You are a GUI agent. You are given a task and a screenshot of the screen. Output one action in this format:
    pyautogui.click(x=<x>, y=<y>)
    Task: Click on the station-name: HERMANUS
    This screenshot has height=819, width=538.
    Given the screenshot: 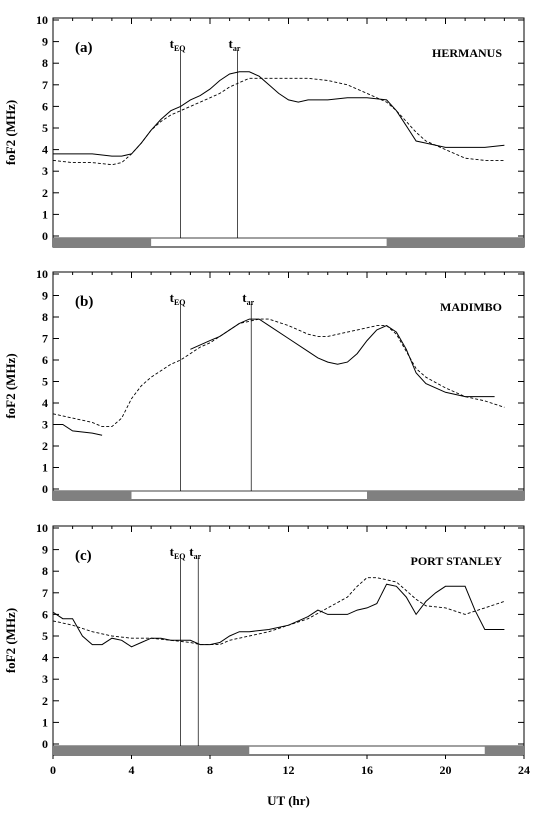 What is the action you would take?
    pyautogui.click(x=467, y=53)
    